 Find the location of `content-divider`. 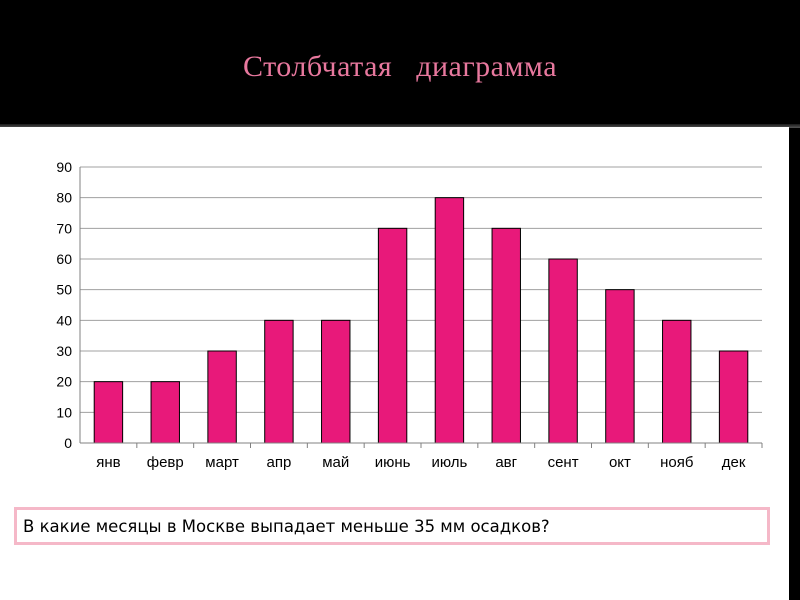

content-divider is located at coordinates (400, 126).